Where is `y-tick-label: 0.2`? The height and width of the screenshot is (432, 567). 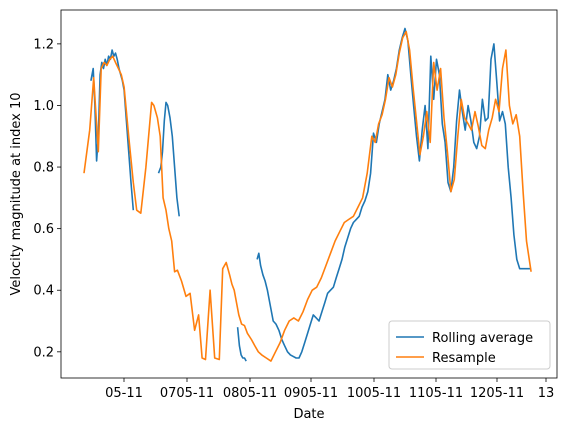
y-tick-label: 0.2 is located at coordinates (43, 352).